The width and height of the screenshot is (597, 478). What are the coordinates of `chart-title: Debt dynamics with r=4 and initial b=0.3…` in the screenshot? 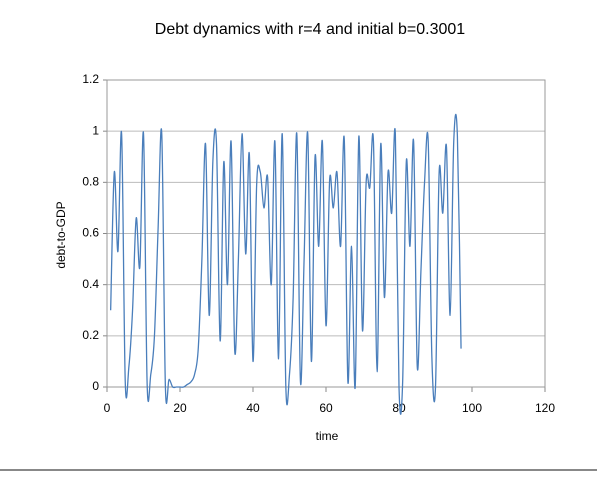 It's located at (310, 29).